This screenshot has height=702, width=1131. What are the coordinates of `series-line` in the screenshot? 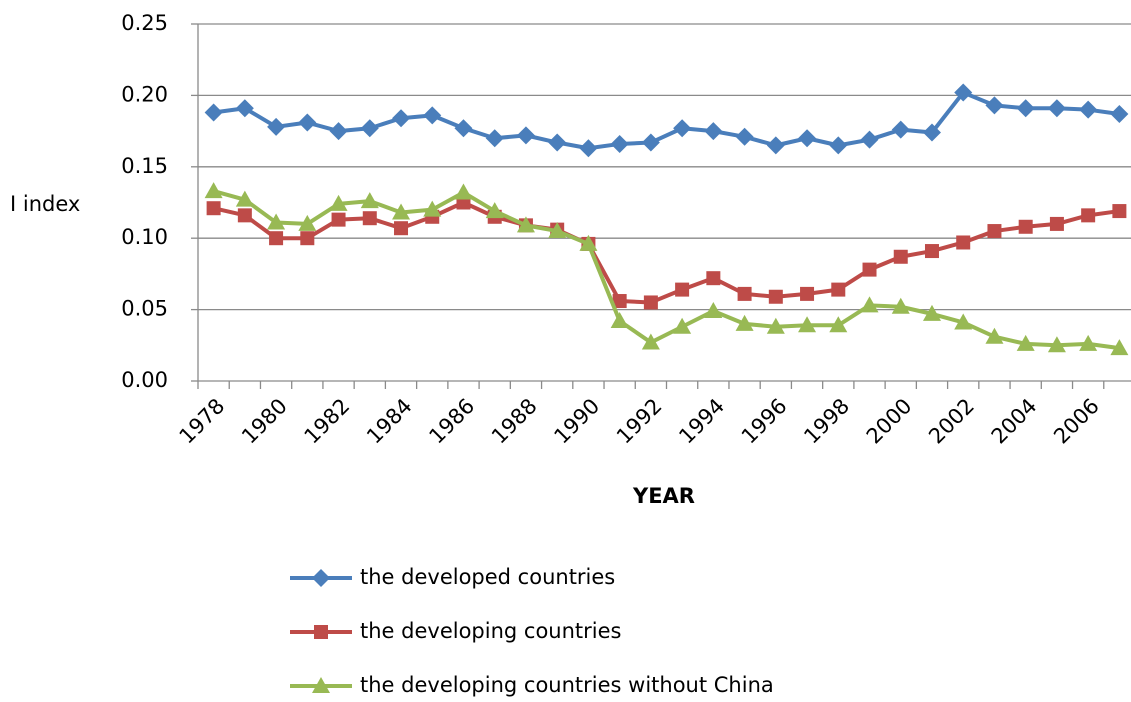 It's located at (666, 120).